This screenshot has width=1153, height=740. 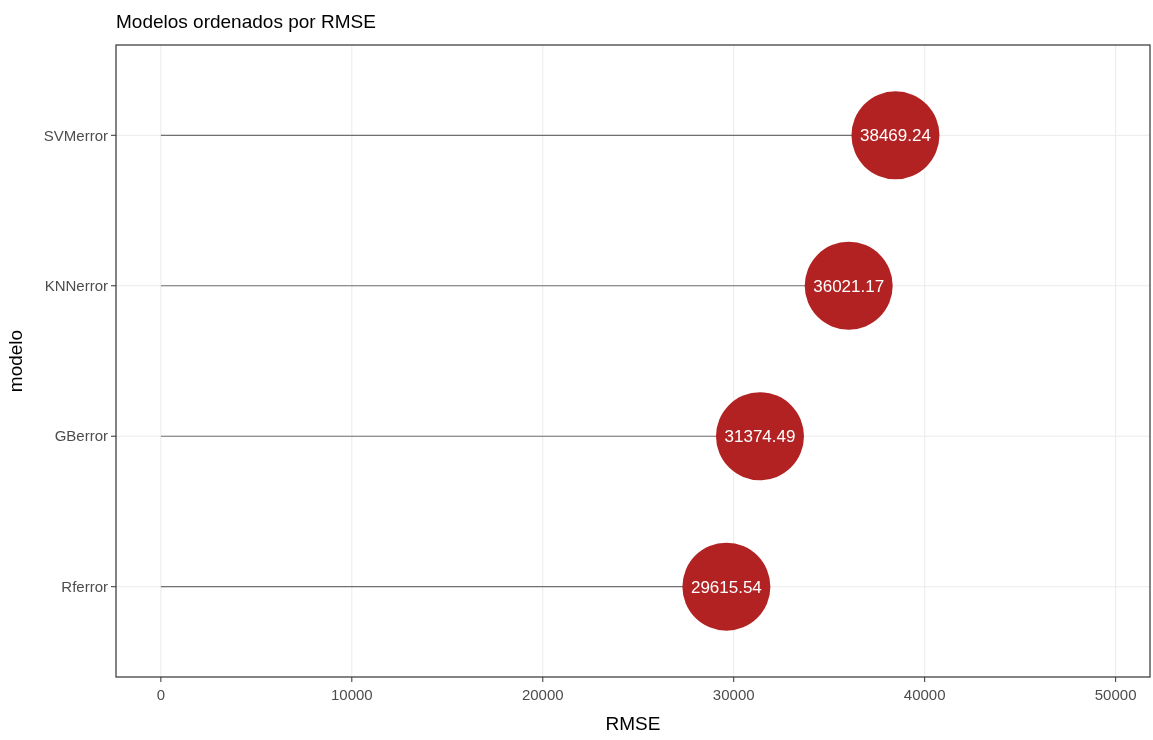 What do you see at coordinates (760, 437) in the screenshot?
I see `data-label: 31374.49` at bounding box center [760, 437].